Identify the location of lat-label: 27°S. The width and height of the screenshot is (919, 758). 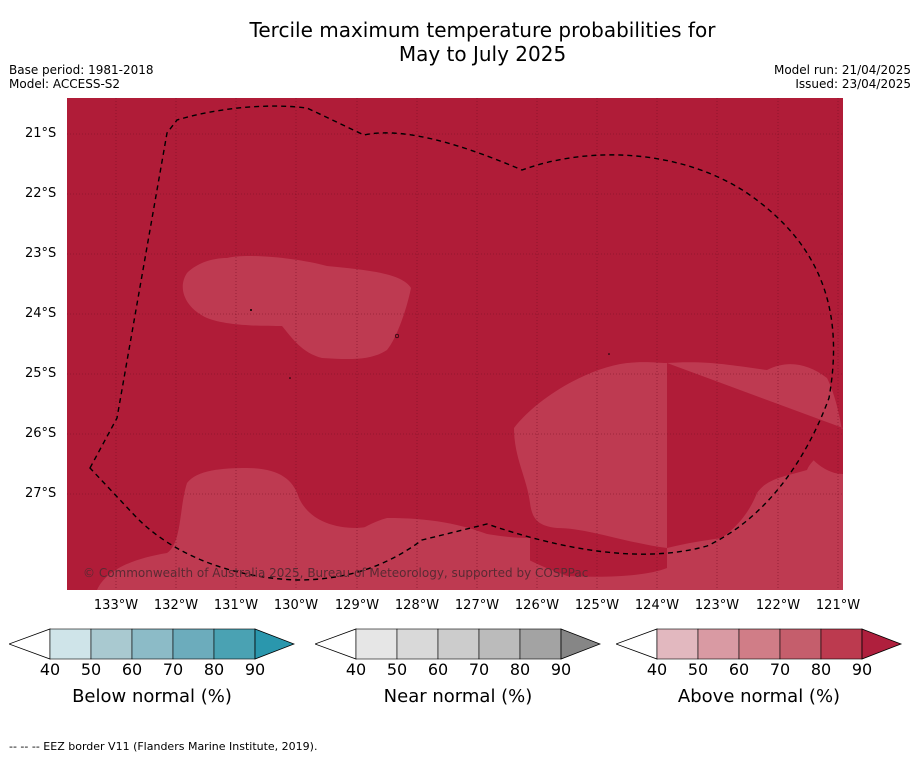
(41, 493).